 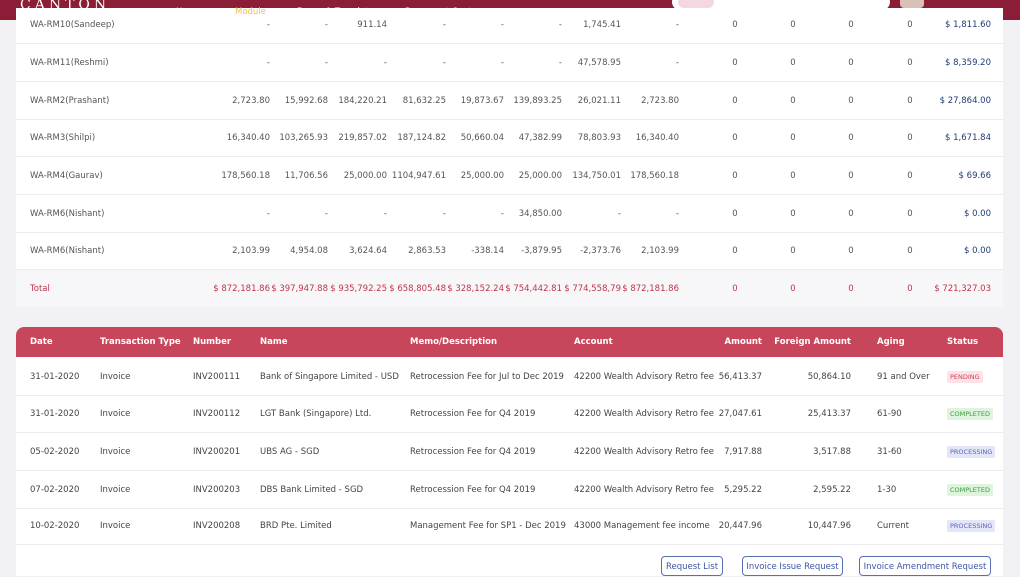 What do you see at coordinates (217, 377) in the screenshot?
I see `cell: INV200111` at bounding box center [217, 377].